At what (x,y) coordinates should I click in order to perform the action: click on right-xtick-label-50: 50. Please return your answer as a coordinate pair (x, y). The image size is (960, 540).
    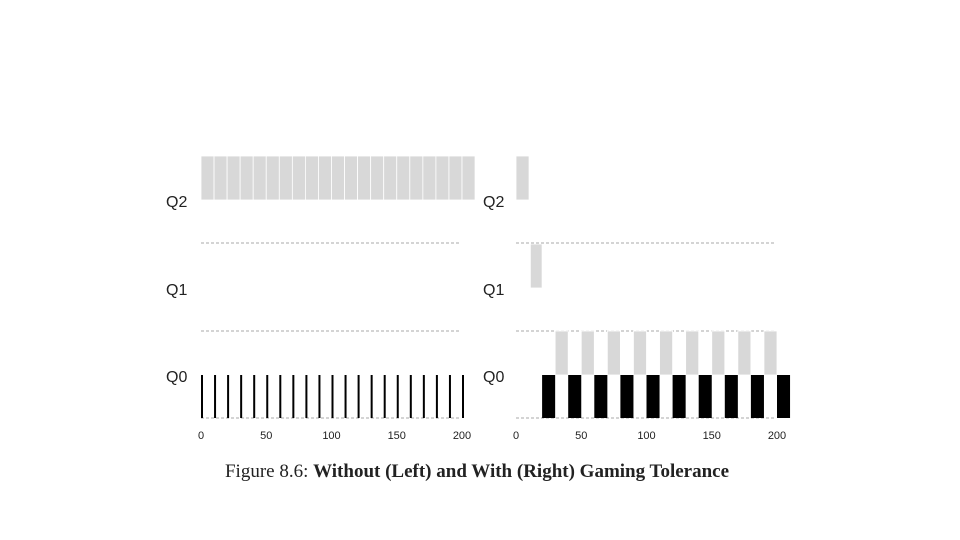
    Looking at the image, I should click on (581, 436).